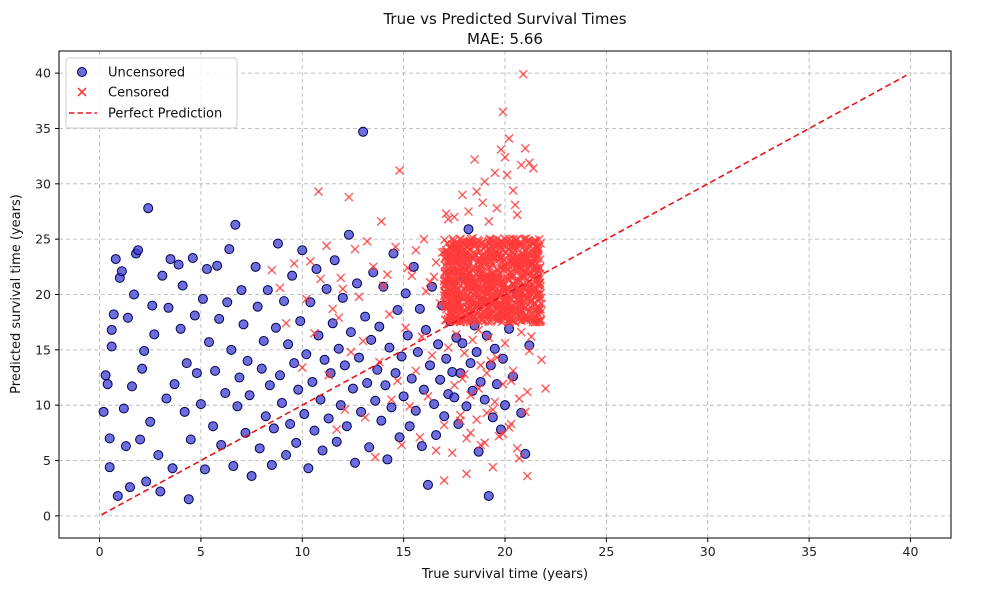  Describe the element at coordinates (505, 551) in the screenshot. I see `x-tick-label: 20` at that location.